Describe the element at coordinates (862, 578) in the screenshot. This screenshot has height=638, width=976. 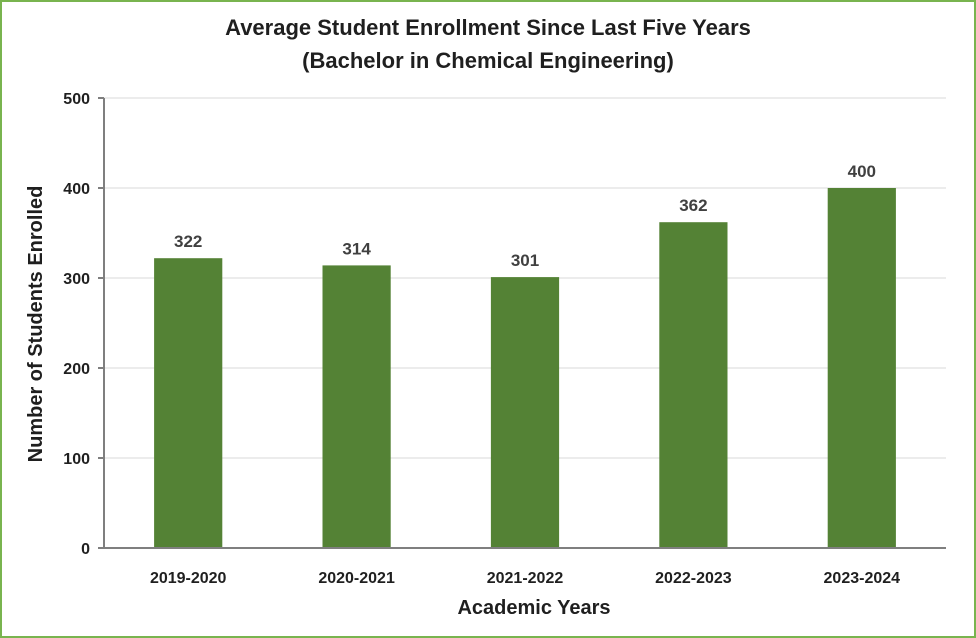
I see `x-tick-label: 2023-2024` at that location.